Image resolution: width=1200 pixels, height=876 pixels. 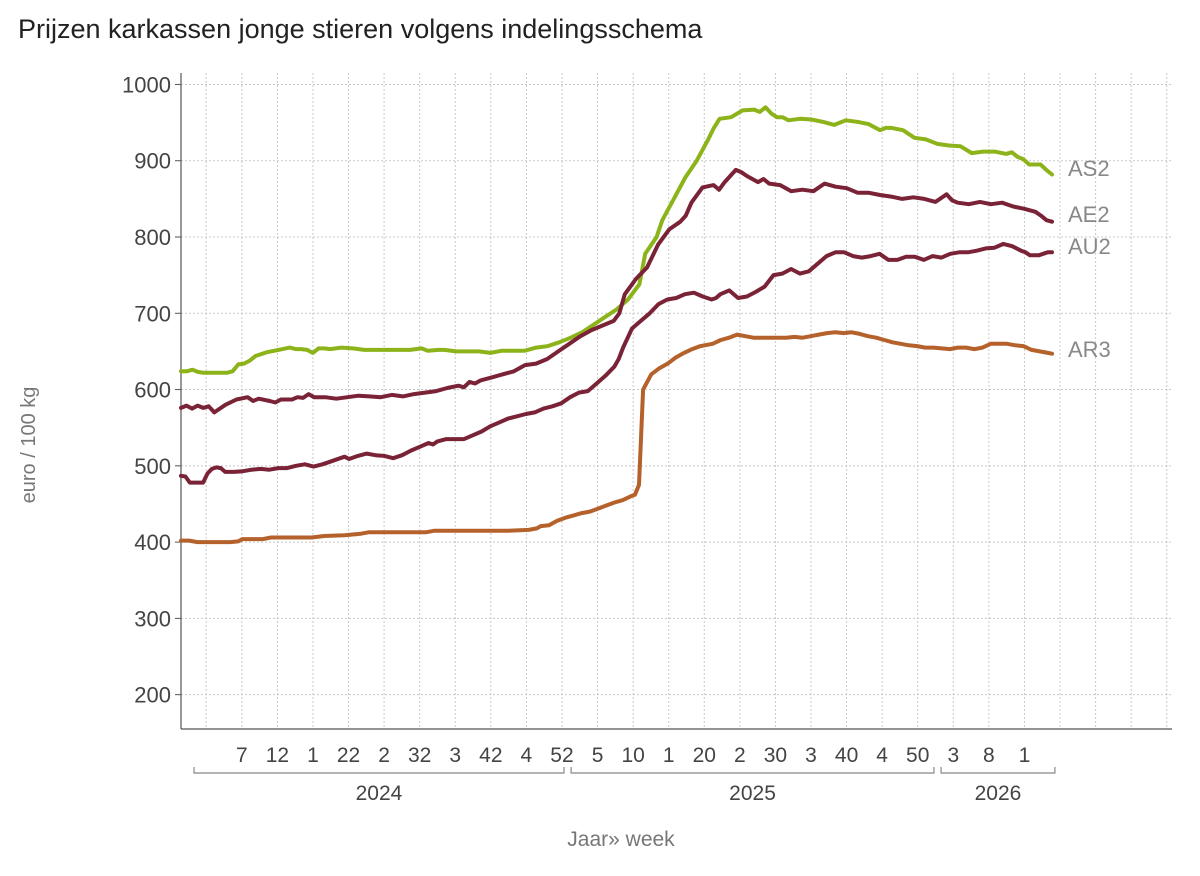 What do you see at coordinates (146, 84) in the screenshot?
I see `y-tick-label: 1000` at bounding box center [146, 84].